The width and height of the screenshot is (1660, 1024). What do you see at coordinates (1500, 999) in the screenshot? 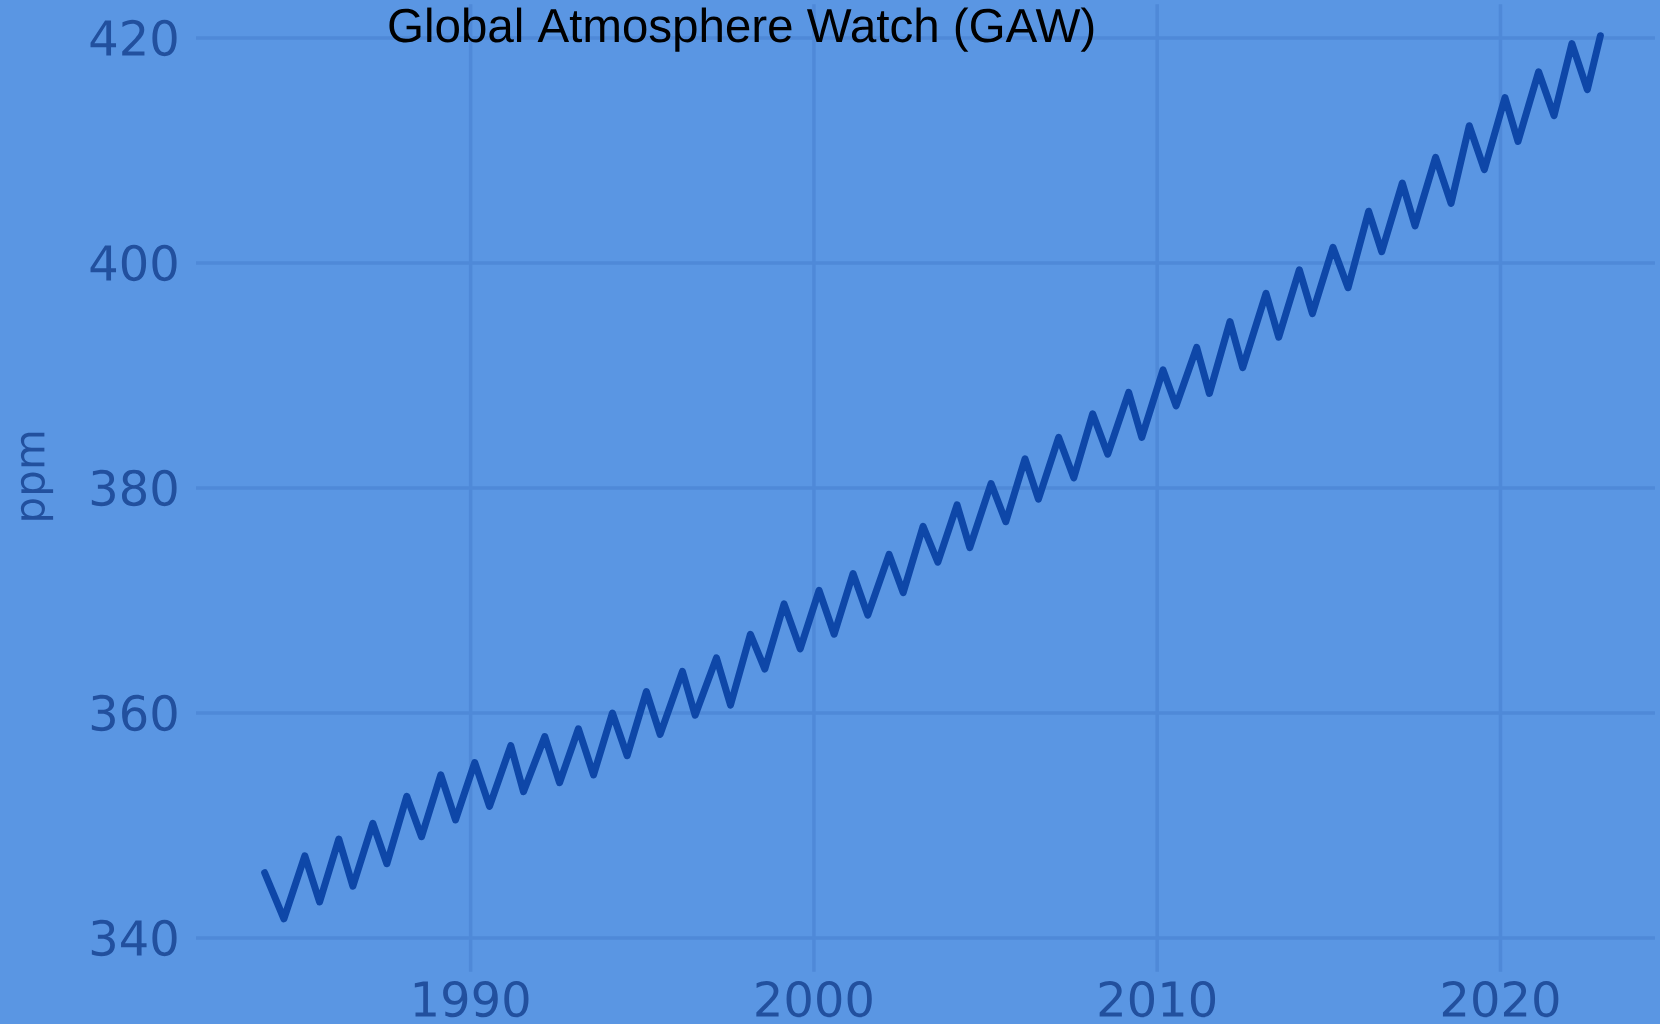
I see `x-tick-label: 2020` at bounding box center [1500, 999].